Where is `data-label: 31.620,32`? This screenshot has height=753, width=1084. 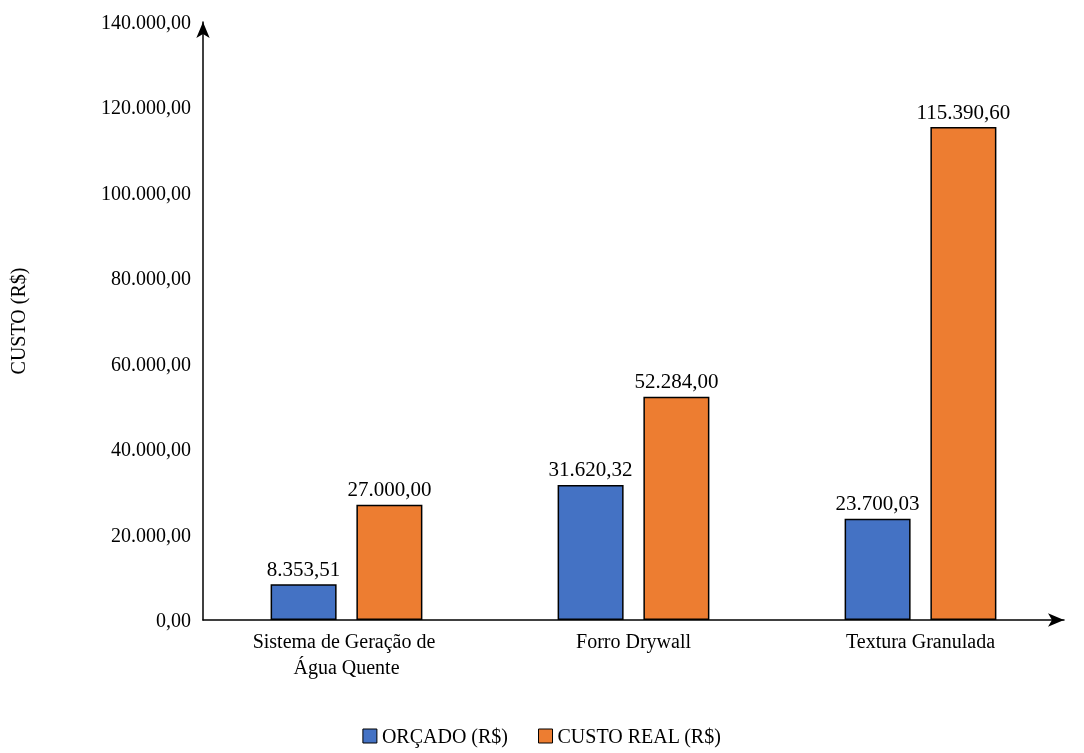
data-label: 31.620,32 is located at coordinates (590, 469).